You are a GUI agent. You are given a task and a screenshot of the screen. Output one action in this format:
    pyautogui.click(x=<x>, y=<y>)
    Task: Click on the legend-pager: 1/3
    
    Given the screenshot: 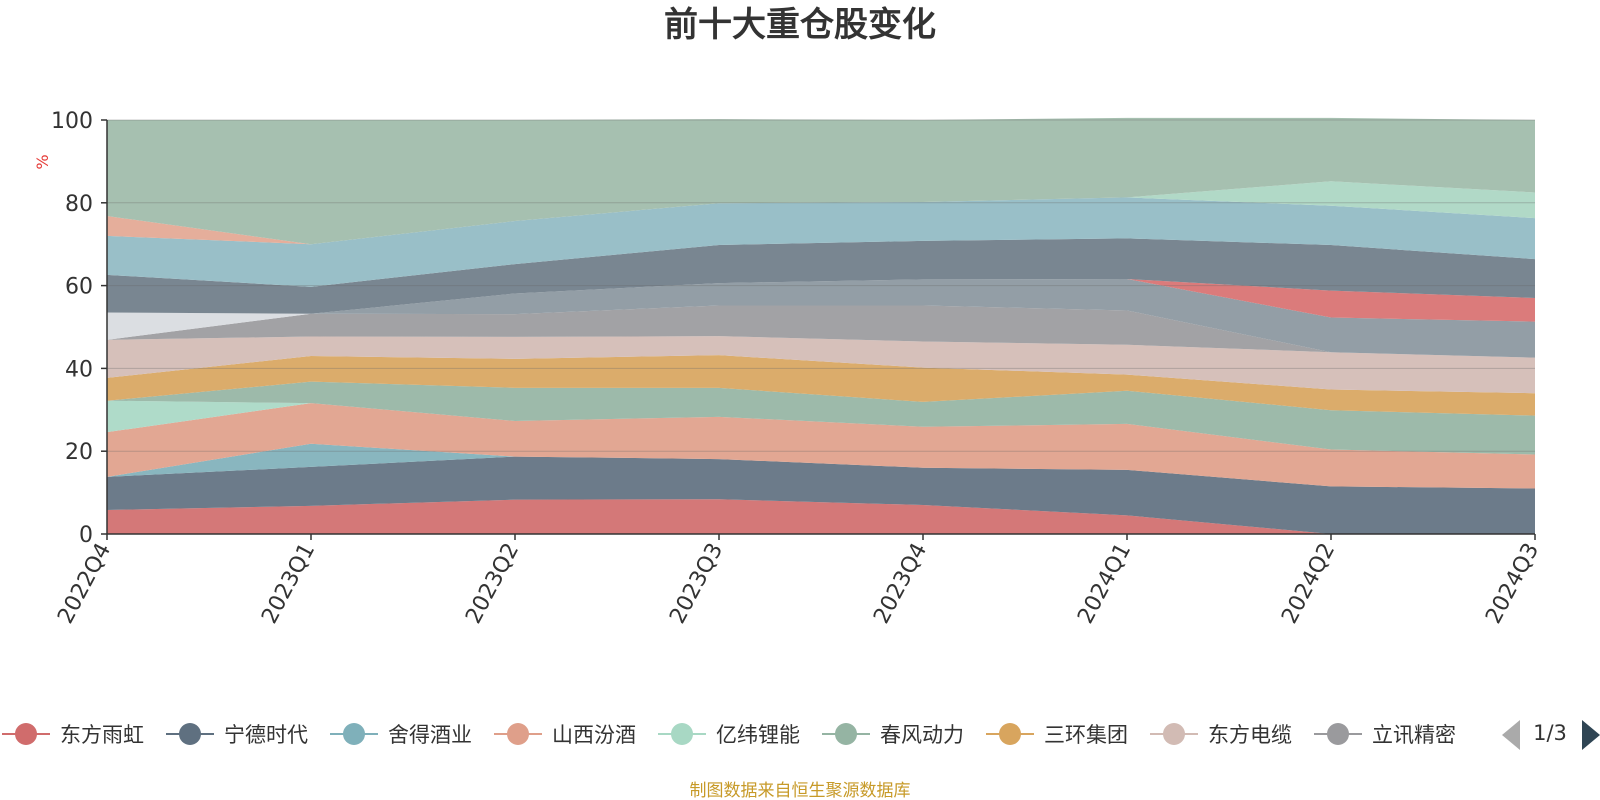 What is the action you would take?
    pyautogui.click(x=1551, y=735)
    